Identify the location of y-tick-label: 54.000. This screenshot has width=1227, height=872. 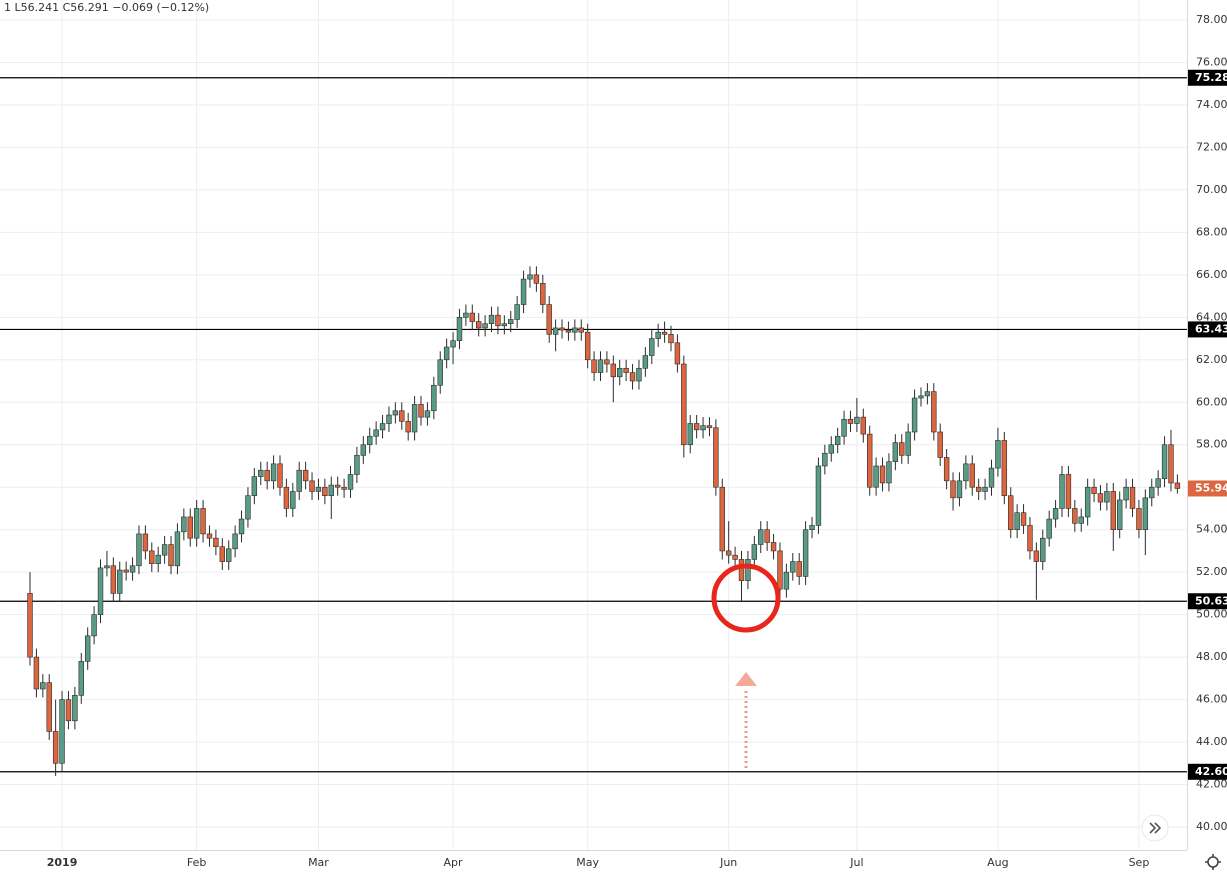
(1211, 529).